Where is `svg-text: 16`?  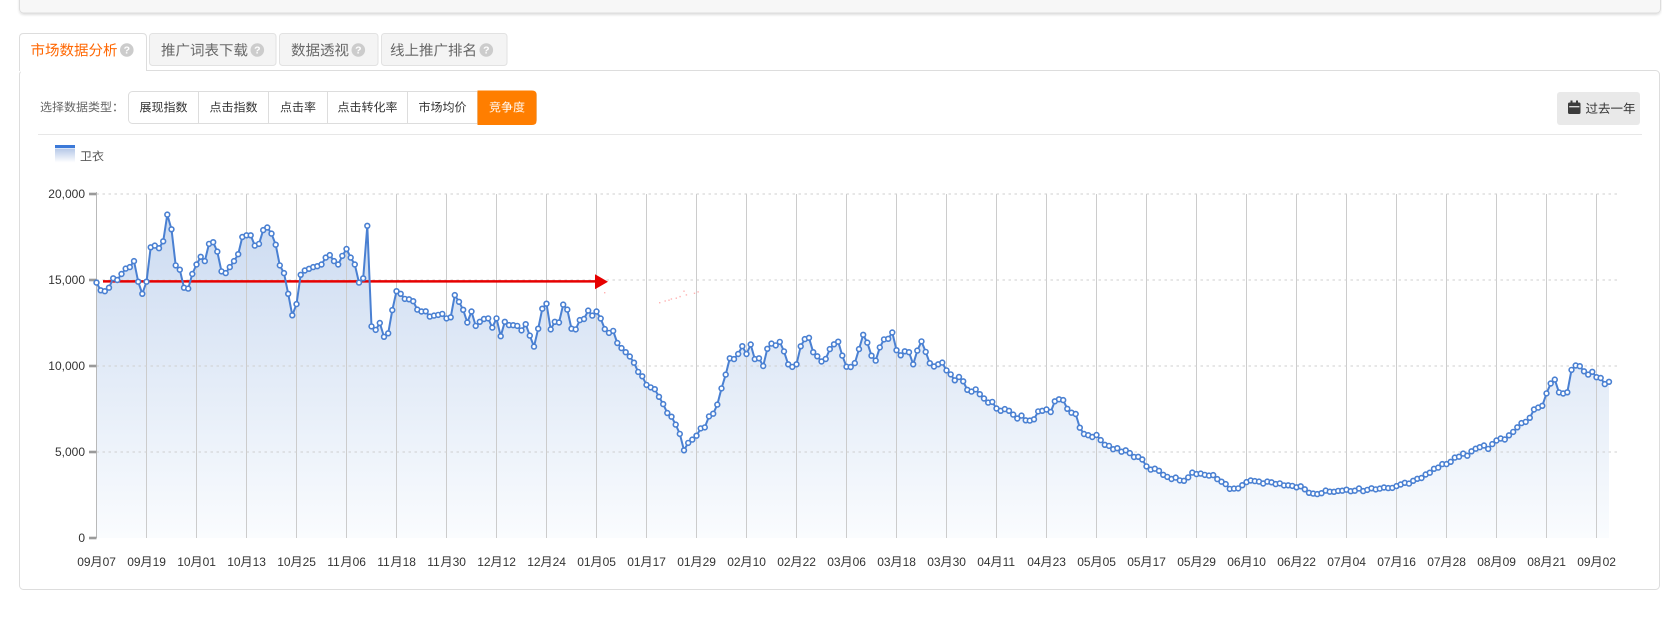 svg-text: 16 is located at coordinates (1410, 562).